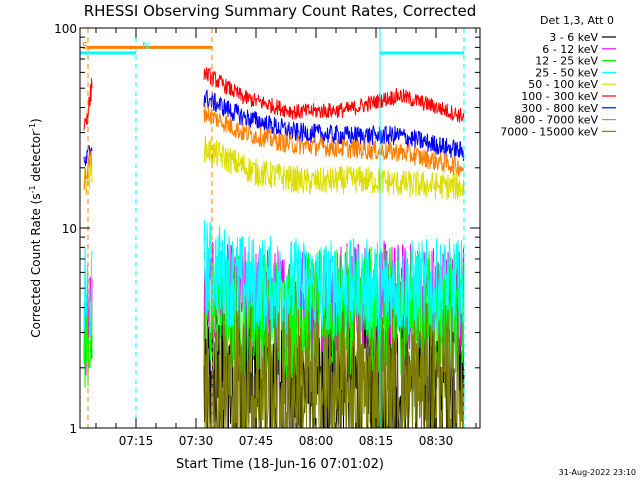  What do you see at coordinates (573, 37) in the screenshot?
I see `legend-label-0: 3 - 6 keV` at bounding box center [573, 37].